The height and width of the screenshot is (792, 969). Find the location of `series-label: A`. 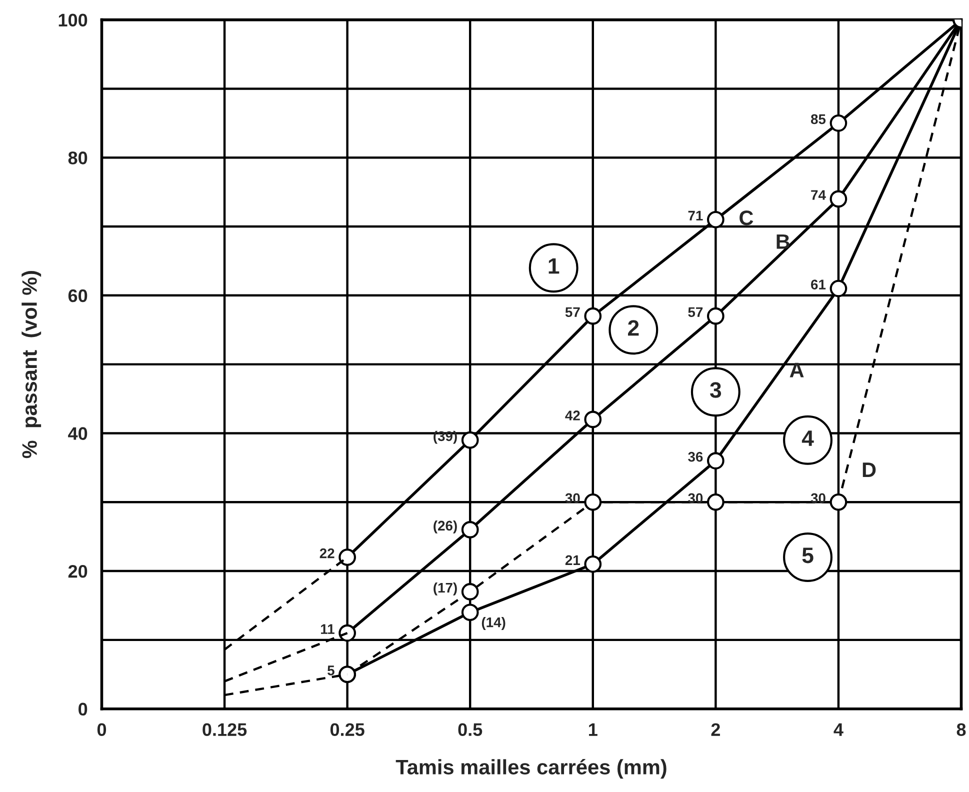

series-label: A is located at coordinates (797, 370).